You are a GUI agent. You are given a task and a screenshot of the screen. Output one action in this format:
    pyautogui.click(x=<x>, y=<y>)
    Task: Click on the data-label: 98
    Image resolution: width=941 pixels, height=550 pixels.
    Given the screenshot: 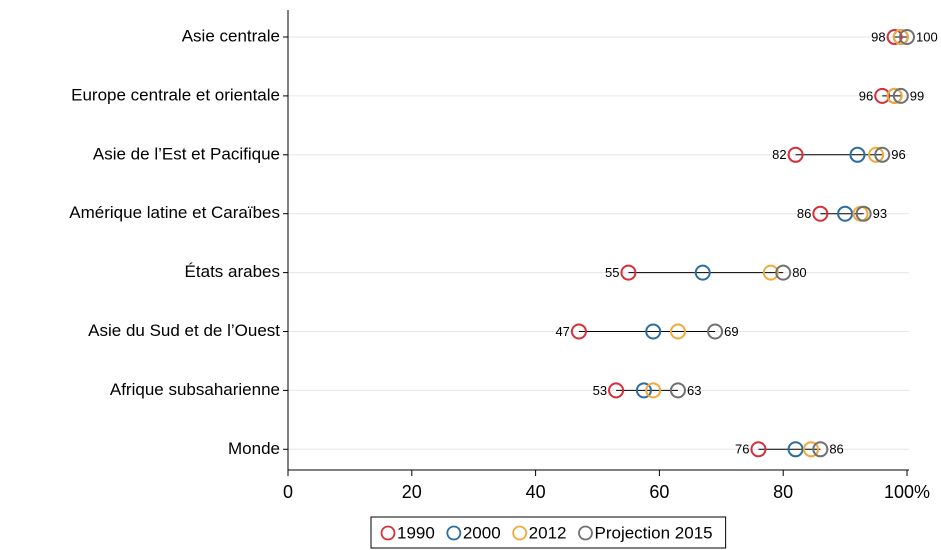 What is the action you would take?
    pyautogui.click(x=878, y=36)
    